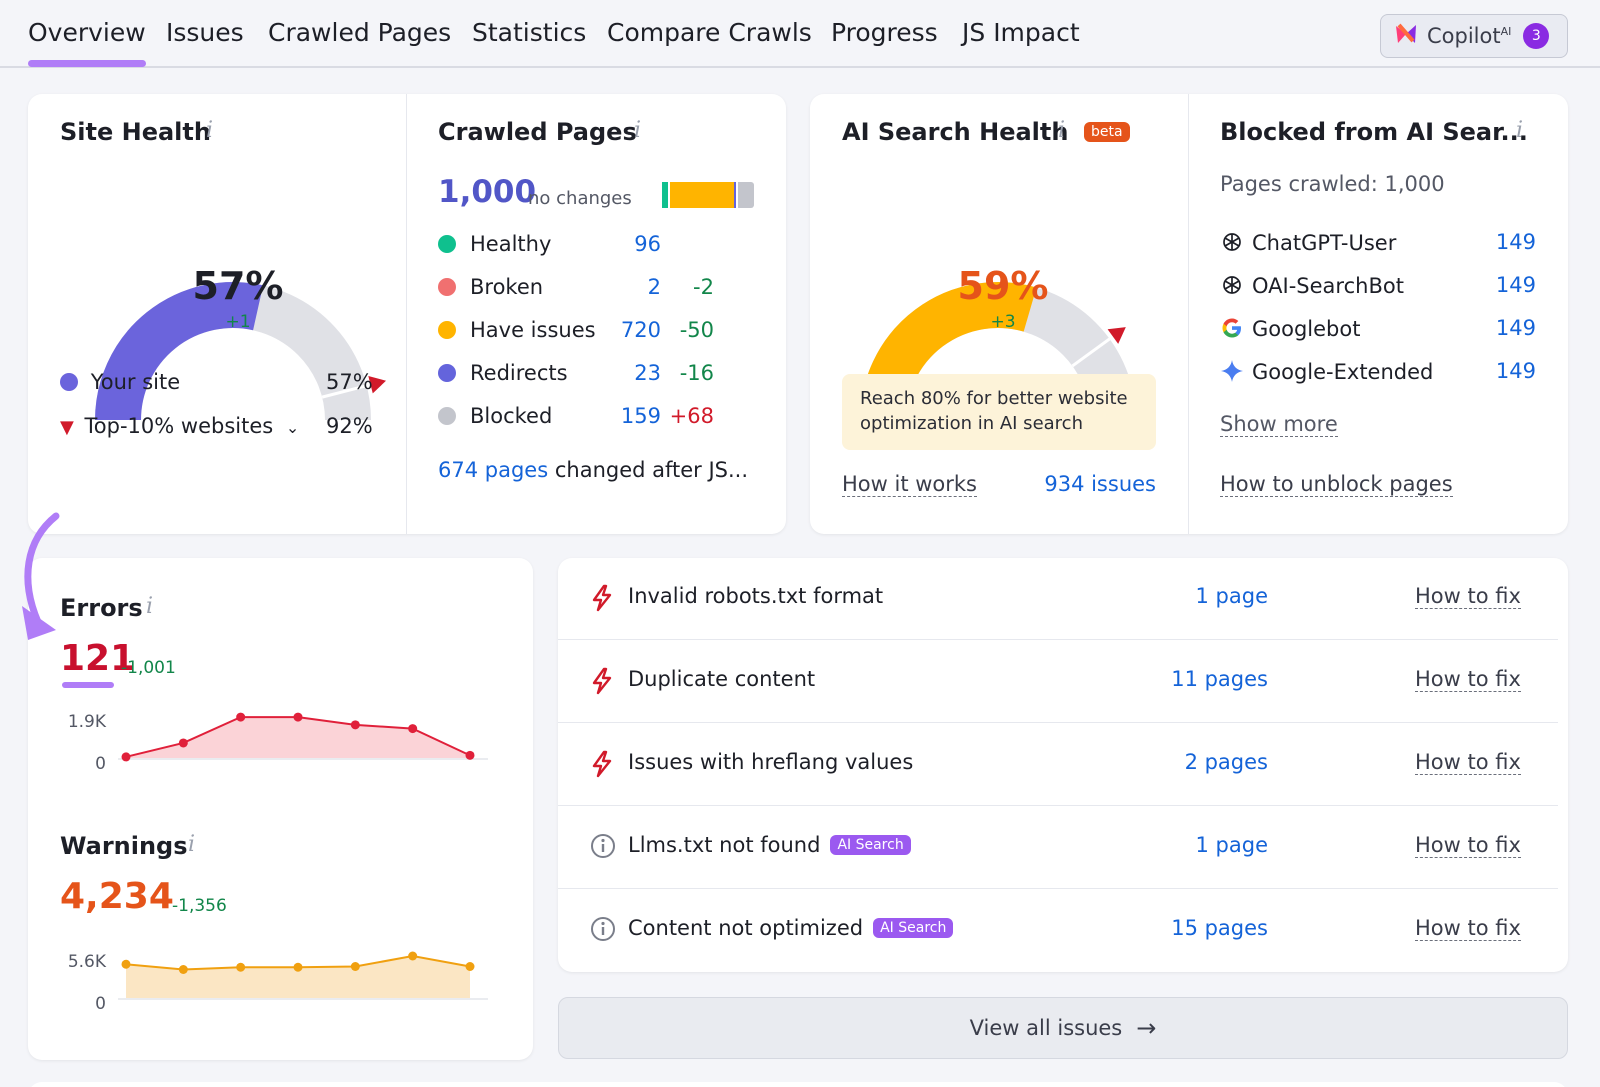  What do you see at coordinates (1219, 679) in the screenshot?
I see `issue-pages-link: 11 pages` at bounding box center [1219, 679].